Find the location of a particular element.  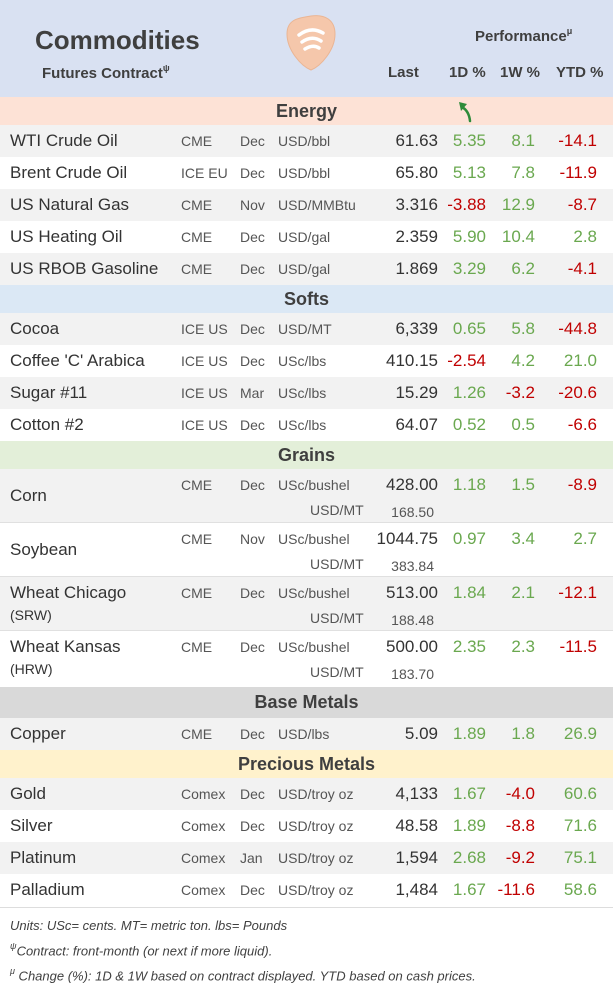

change-ytd: 71.6 is located at coordinates (580, 825).